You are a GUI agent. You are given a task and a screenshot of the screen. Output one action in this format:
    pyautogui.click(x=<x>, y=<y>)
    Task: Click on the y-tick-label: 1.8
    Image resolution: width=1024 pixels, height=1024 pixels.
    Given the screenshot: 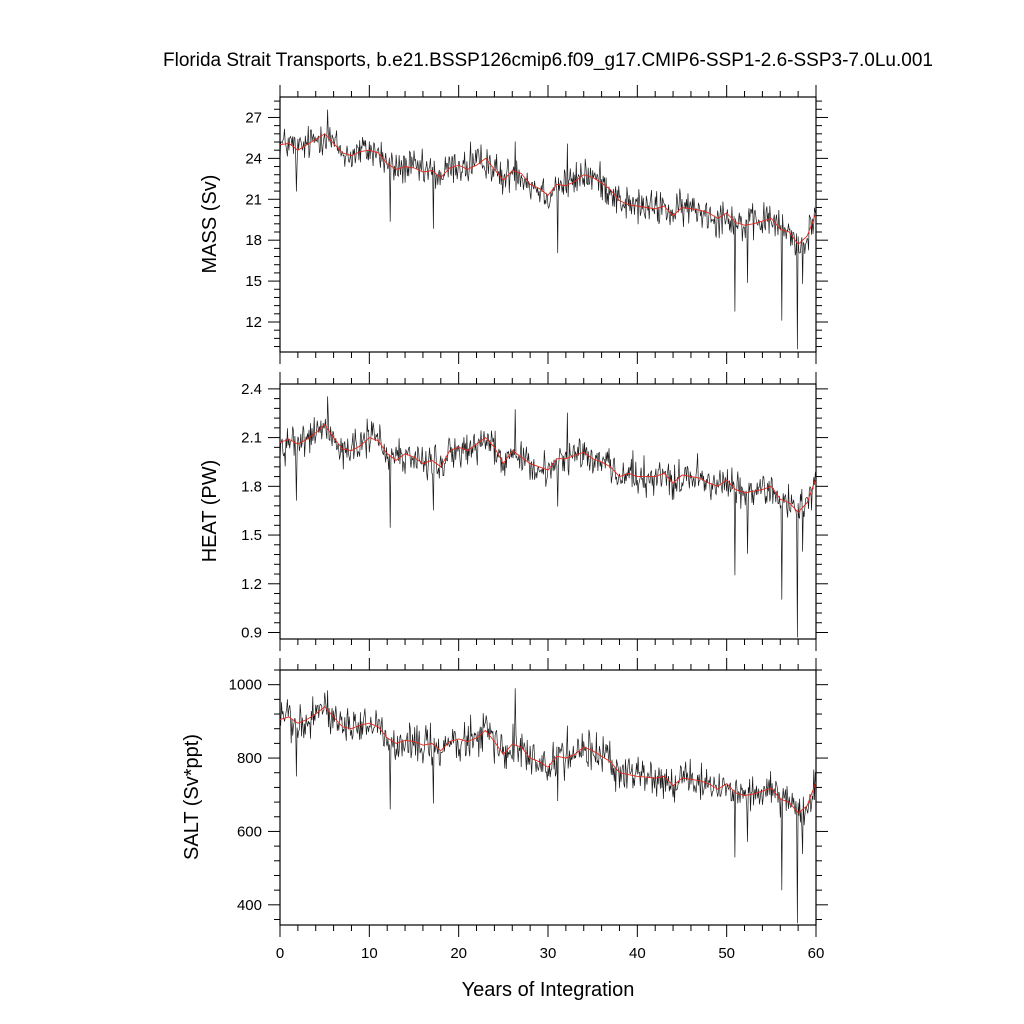 What is the action you would take?
    pyautogui.click(x=251, y=486)
    